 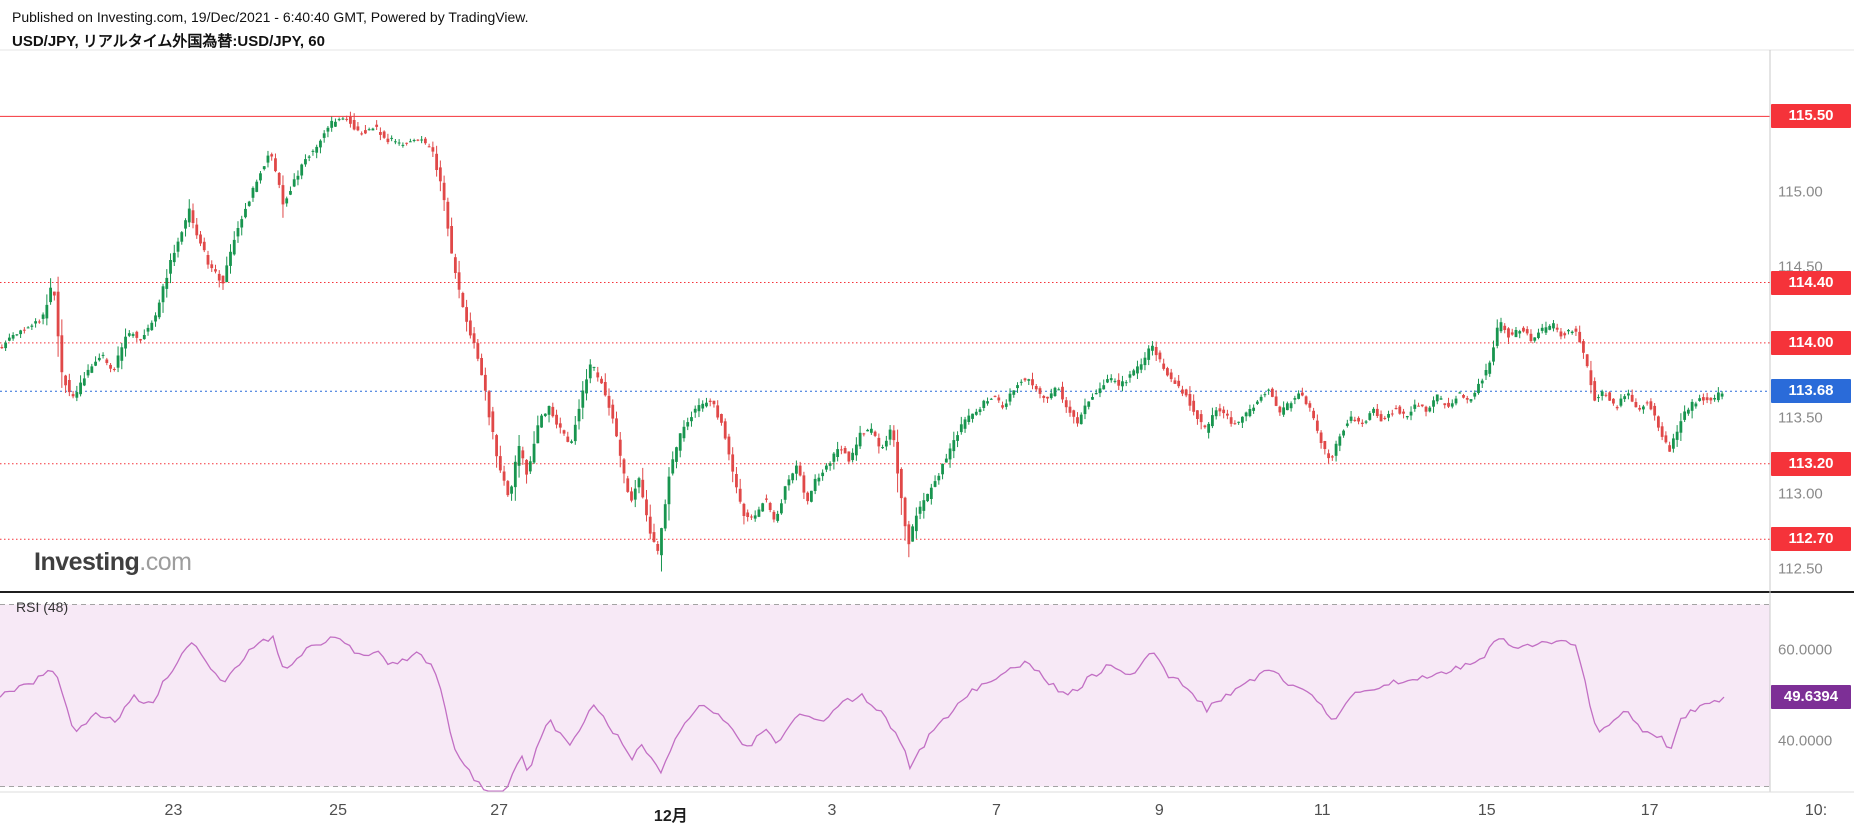 What do you see at coordinates (1812, 421) in the screenshot?
I see `price-axis` at bounding box center [1812, 421].